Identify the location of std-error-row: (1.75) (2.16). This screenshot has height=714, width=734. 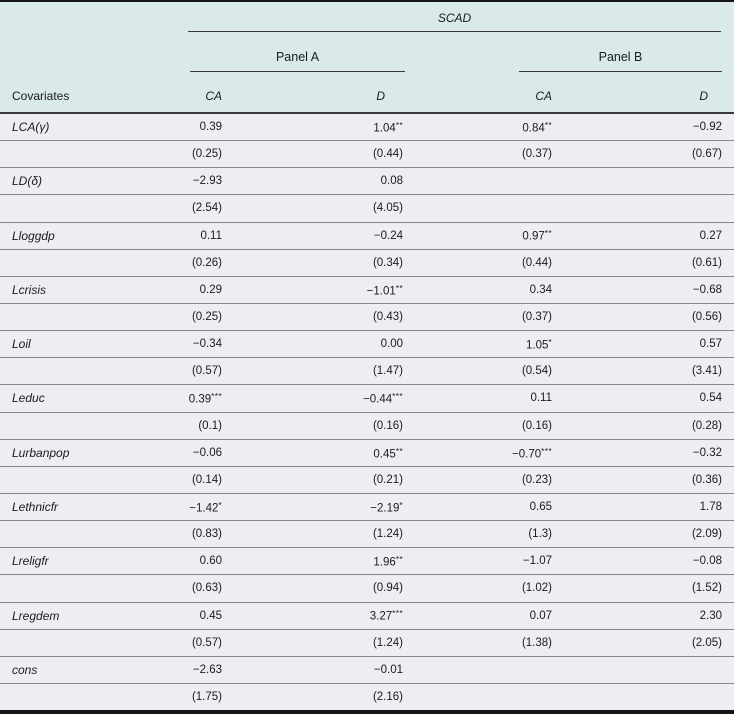
(367, 697).